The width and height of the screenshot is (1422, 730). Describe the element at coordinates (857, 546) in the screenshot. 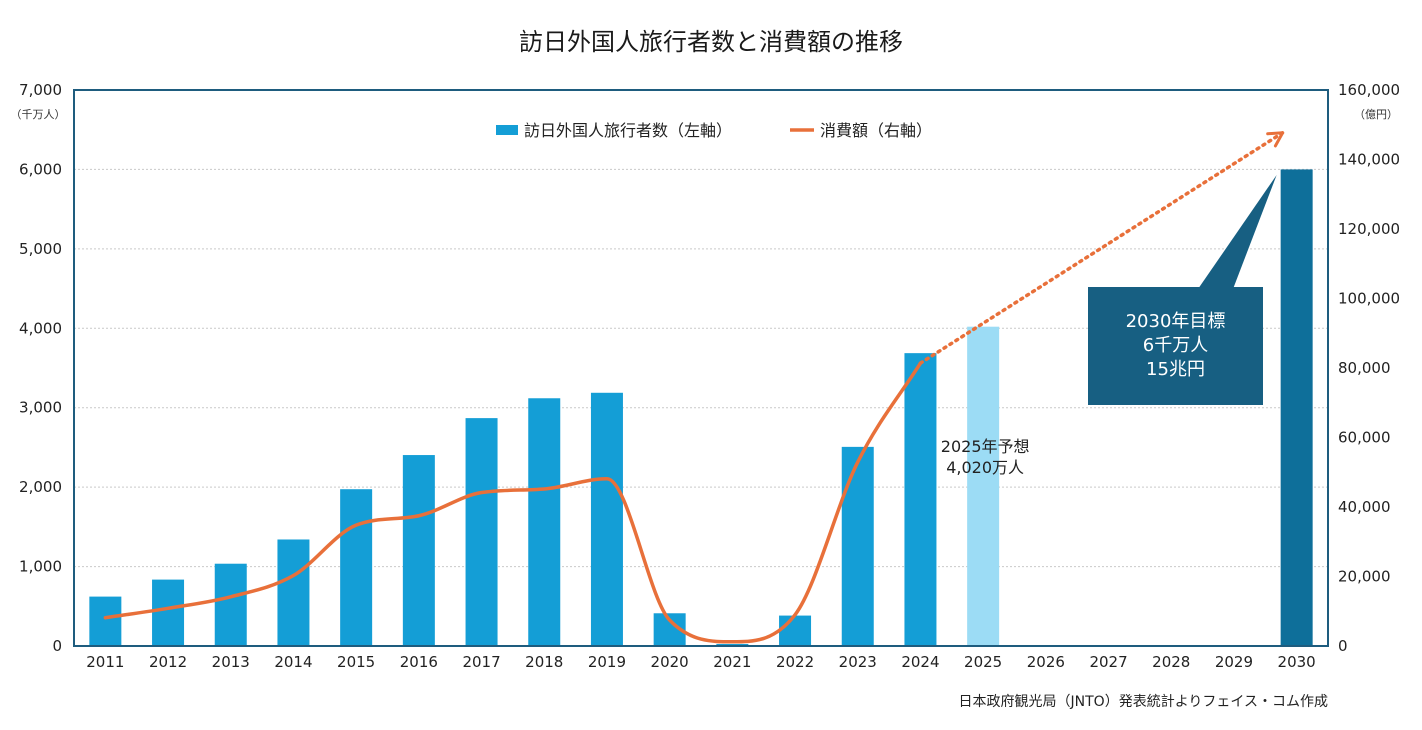

I see `bar-2023` at that location.